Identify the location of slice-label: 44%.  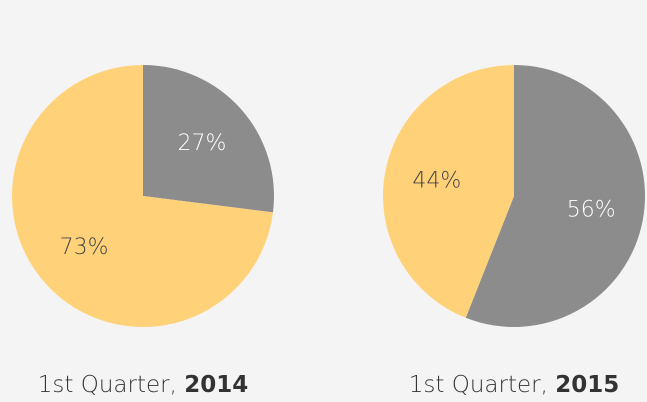
(436, 180).